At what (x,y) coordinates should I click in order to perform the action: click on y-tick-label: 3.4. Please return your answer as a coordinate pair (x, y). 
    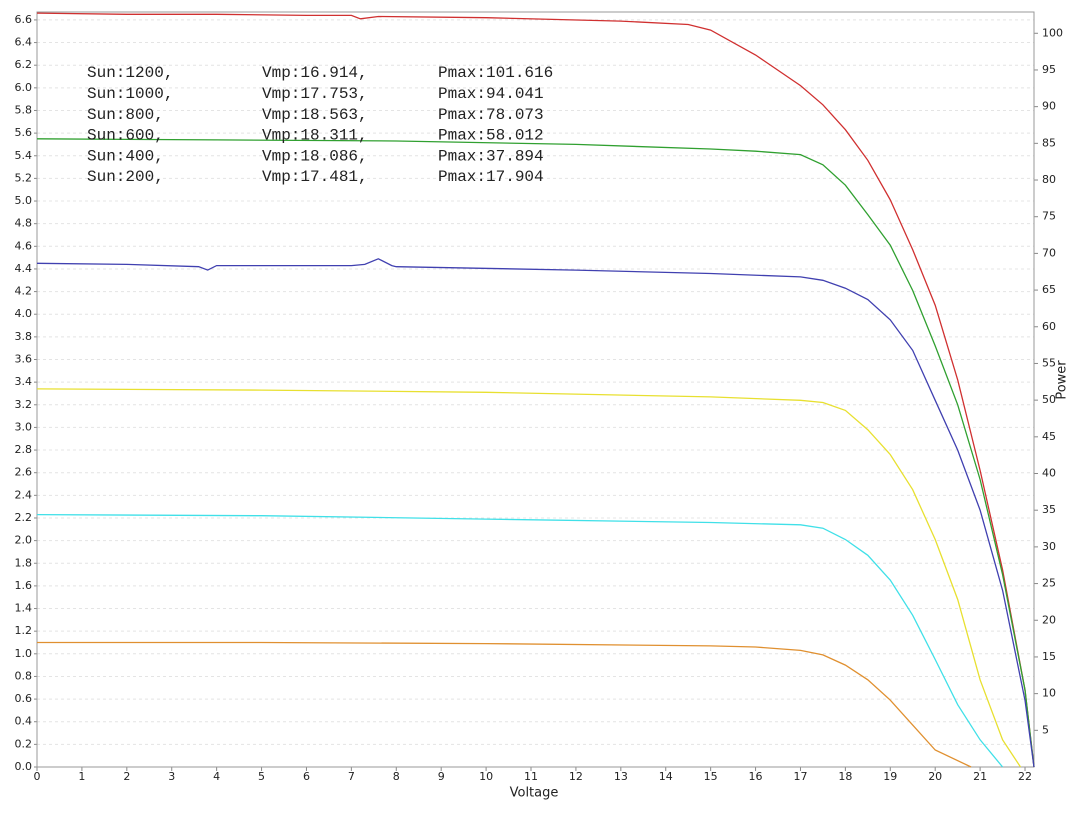
    Looking at the image, I should click on (24, 381).